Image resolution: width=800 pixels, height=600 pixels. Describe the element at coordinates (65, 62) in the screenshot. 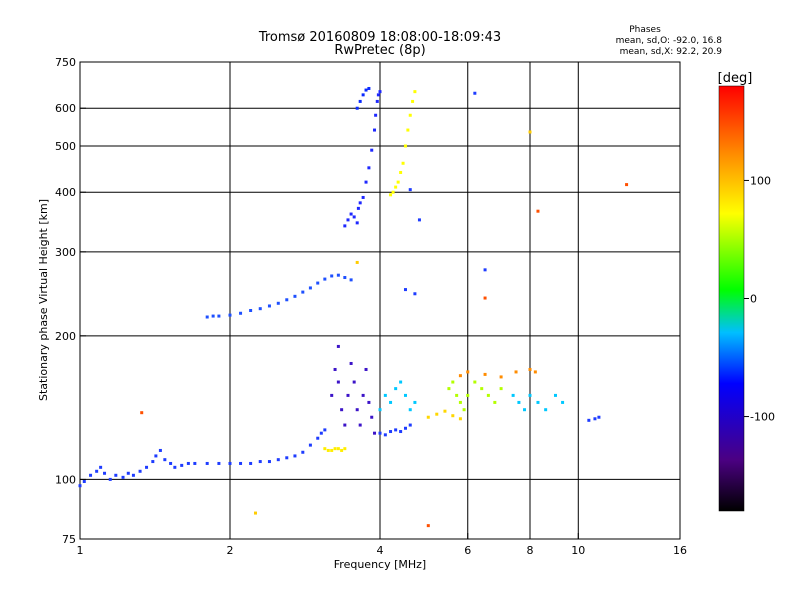

I see `y-tick-label: 750` at that location.